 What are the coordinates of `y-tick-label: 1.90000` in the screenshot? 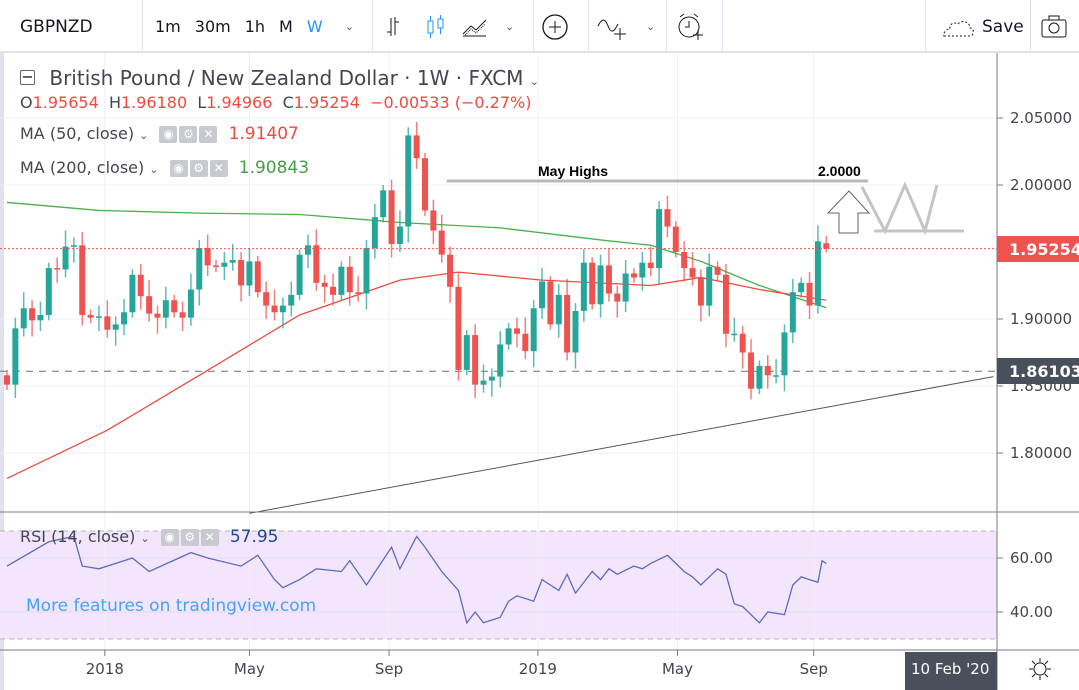 It's located at (1041, 319).